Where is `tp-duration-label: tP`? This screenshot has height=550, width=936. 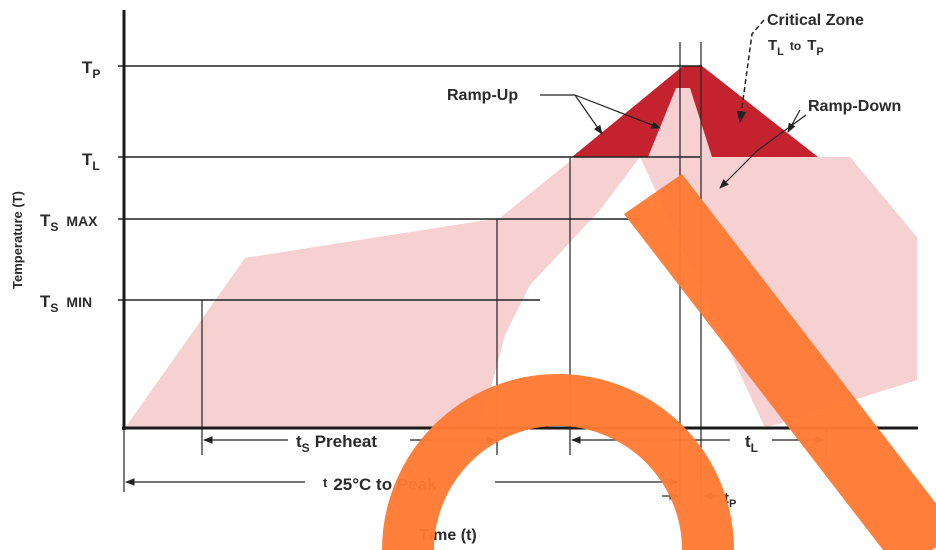 tp-duration-label: tP is located at coordinates (730, 500).